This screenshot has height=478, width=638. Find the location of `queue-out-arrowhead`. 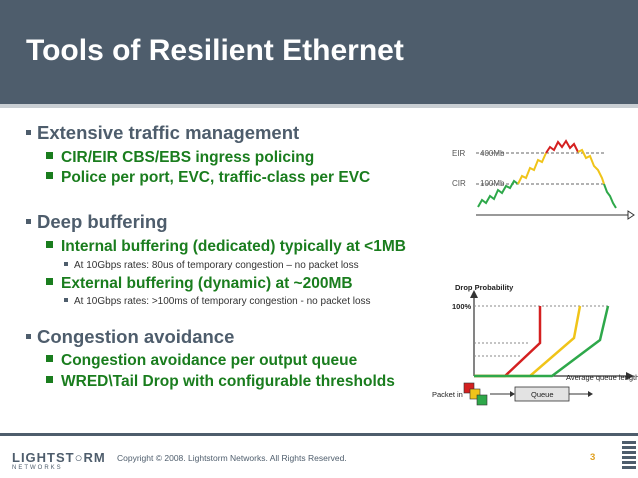

queue-out-arrowhead is located at coordinates (590, 394).